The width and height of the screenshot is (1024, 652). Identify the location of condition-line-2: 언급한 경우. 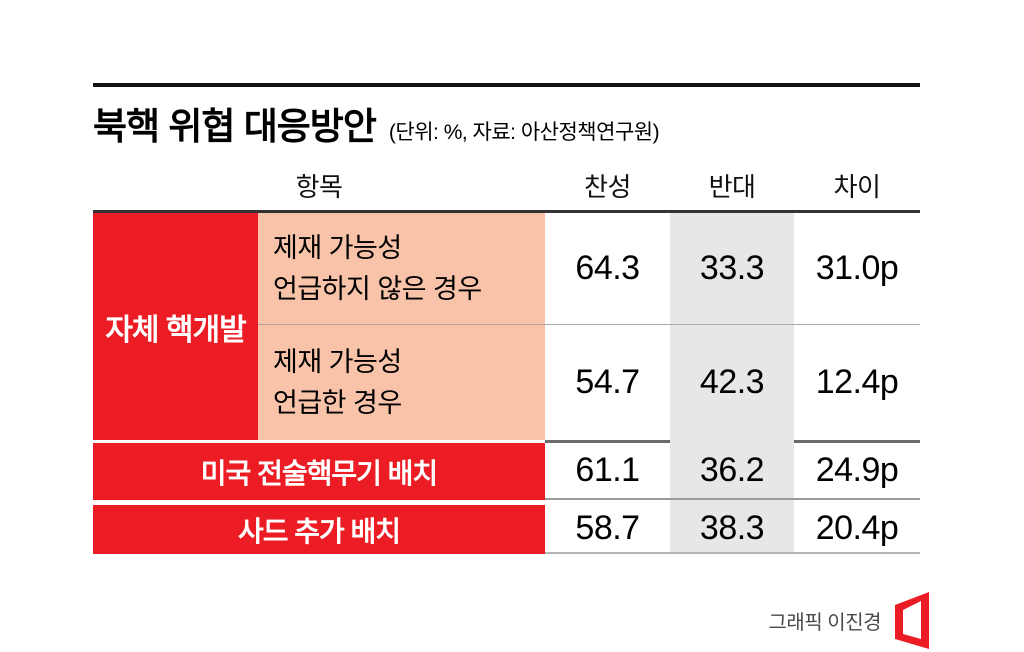
(337, 402).